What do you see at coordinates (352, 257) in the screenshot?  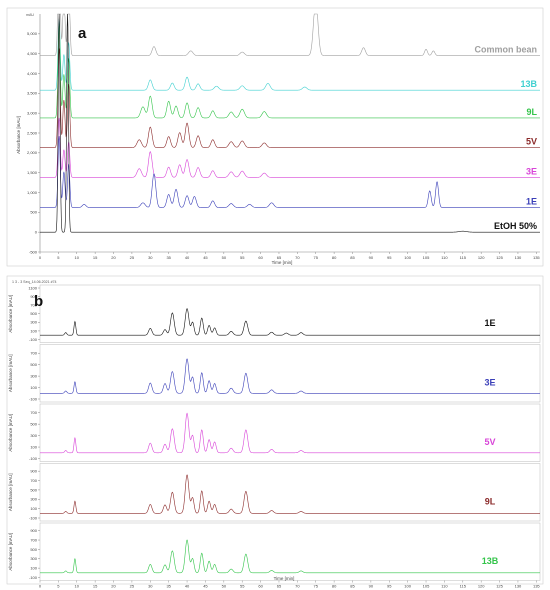 I see `panel-a-x-tick-label: 85` at bounding box center [352, 257].